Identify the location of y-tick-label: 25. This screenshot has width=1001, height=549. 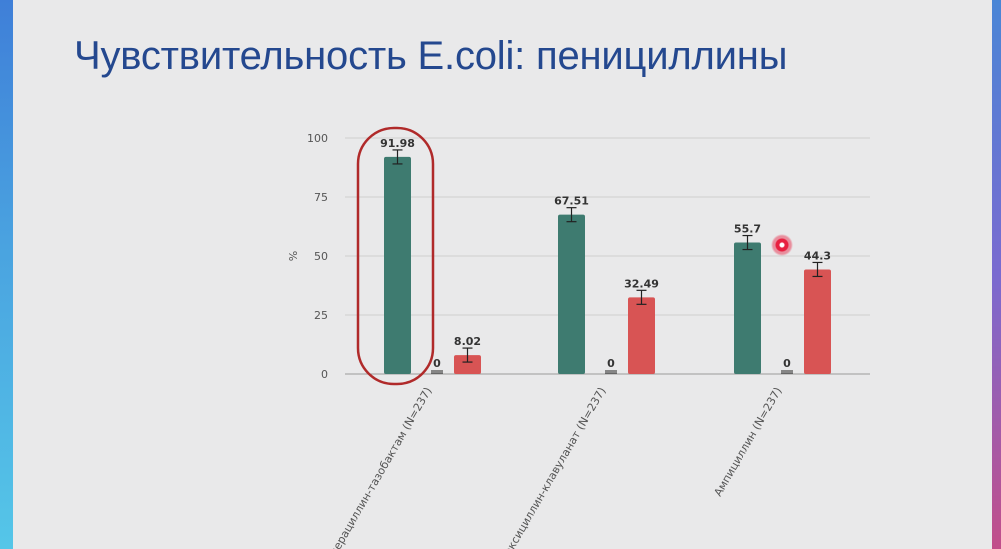
(321, 315).